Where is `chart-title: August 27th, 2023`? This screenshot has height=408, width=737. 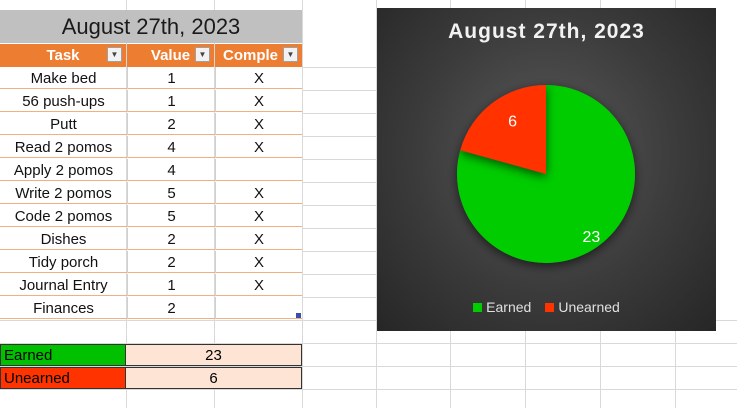
chart-title: August 27th, 2023 is located at coordinates (546, 31).